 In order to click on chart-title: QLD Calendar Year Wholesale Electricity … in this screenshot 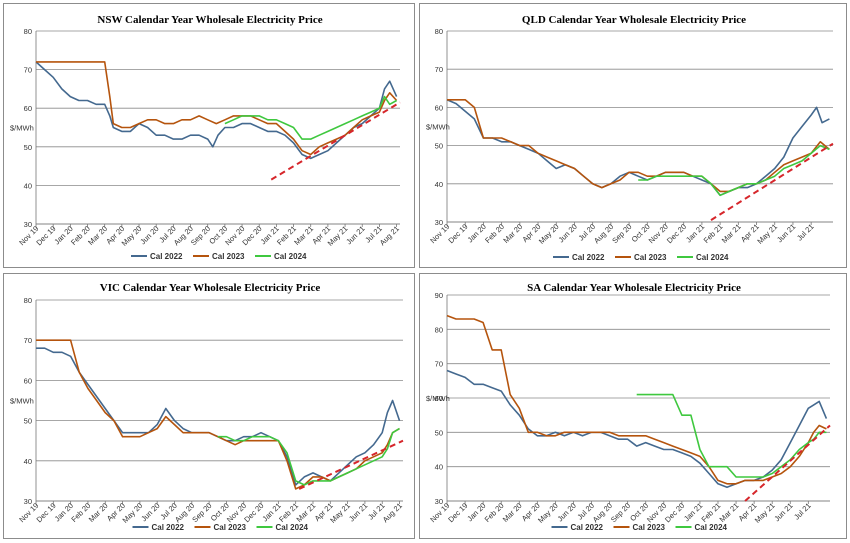, I will do `click(634, 20)`.